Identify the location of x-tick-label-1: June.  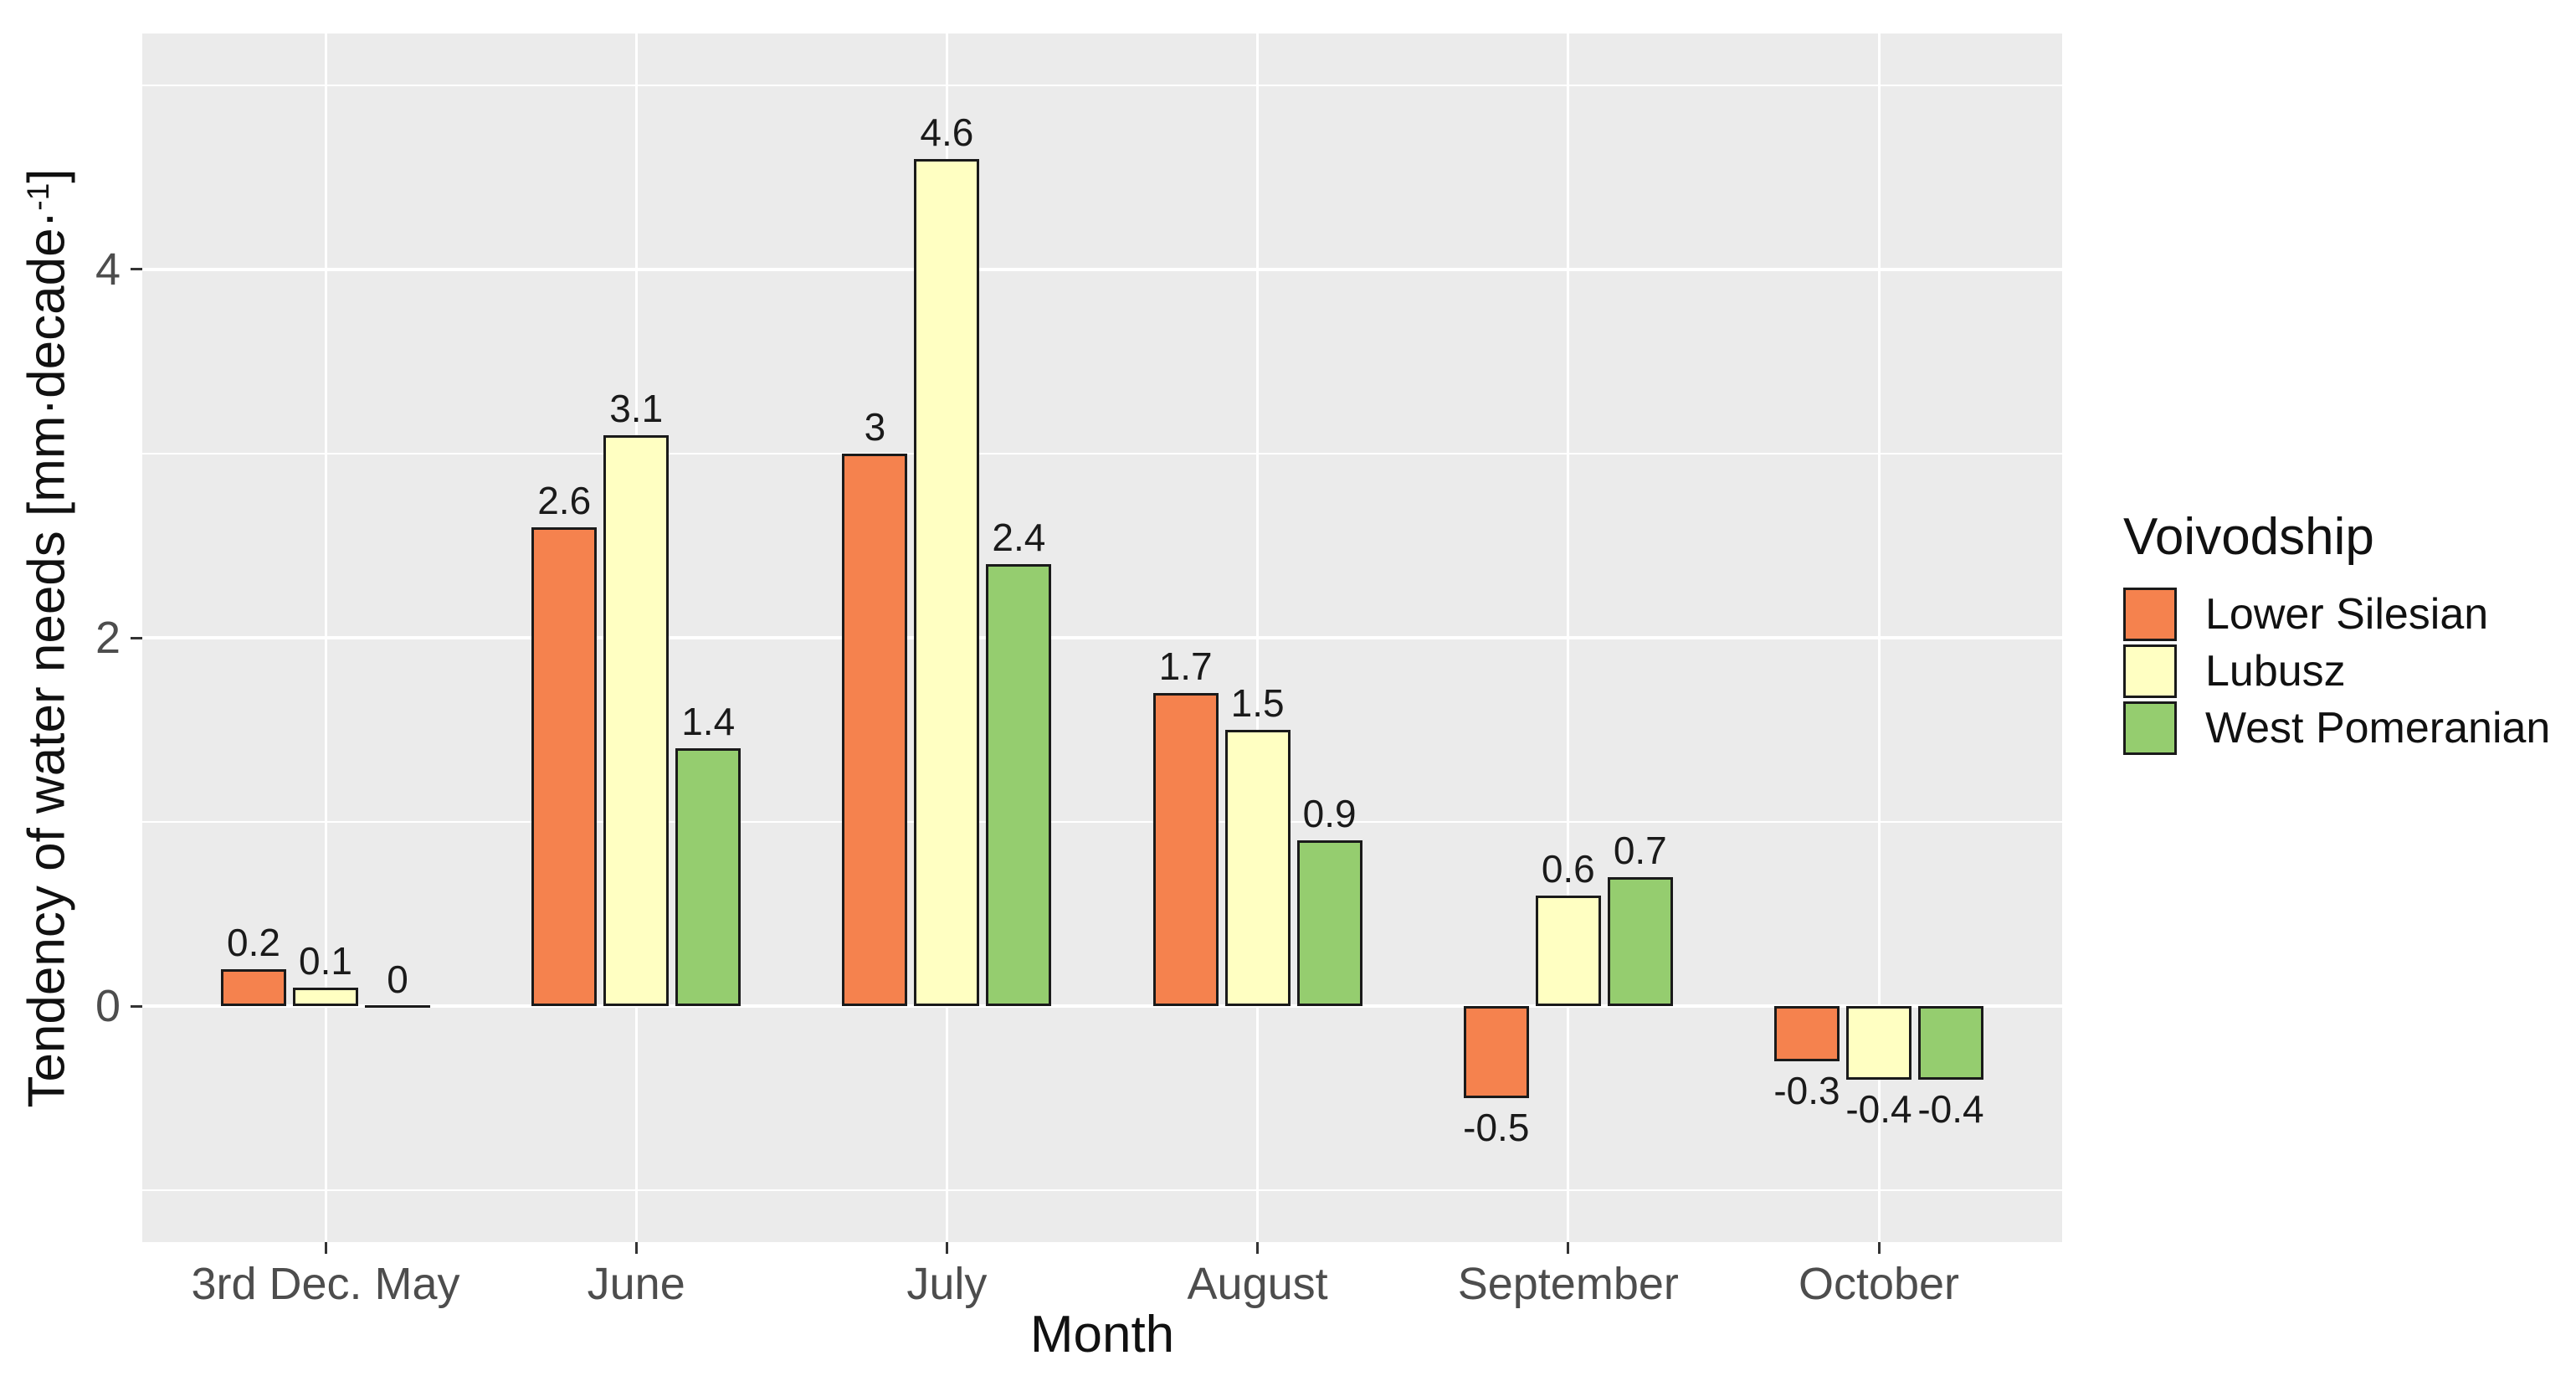
(636, 1284).